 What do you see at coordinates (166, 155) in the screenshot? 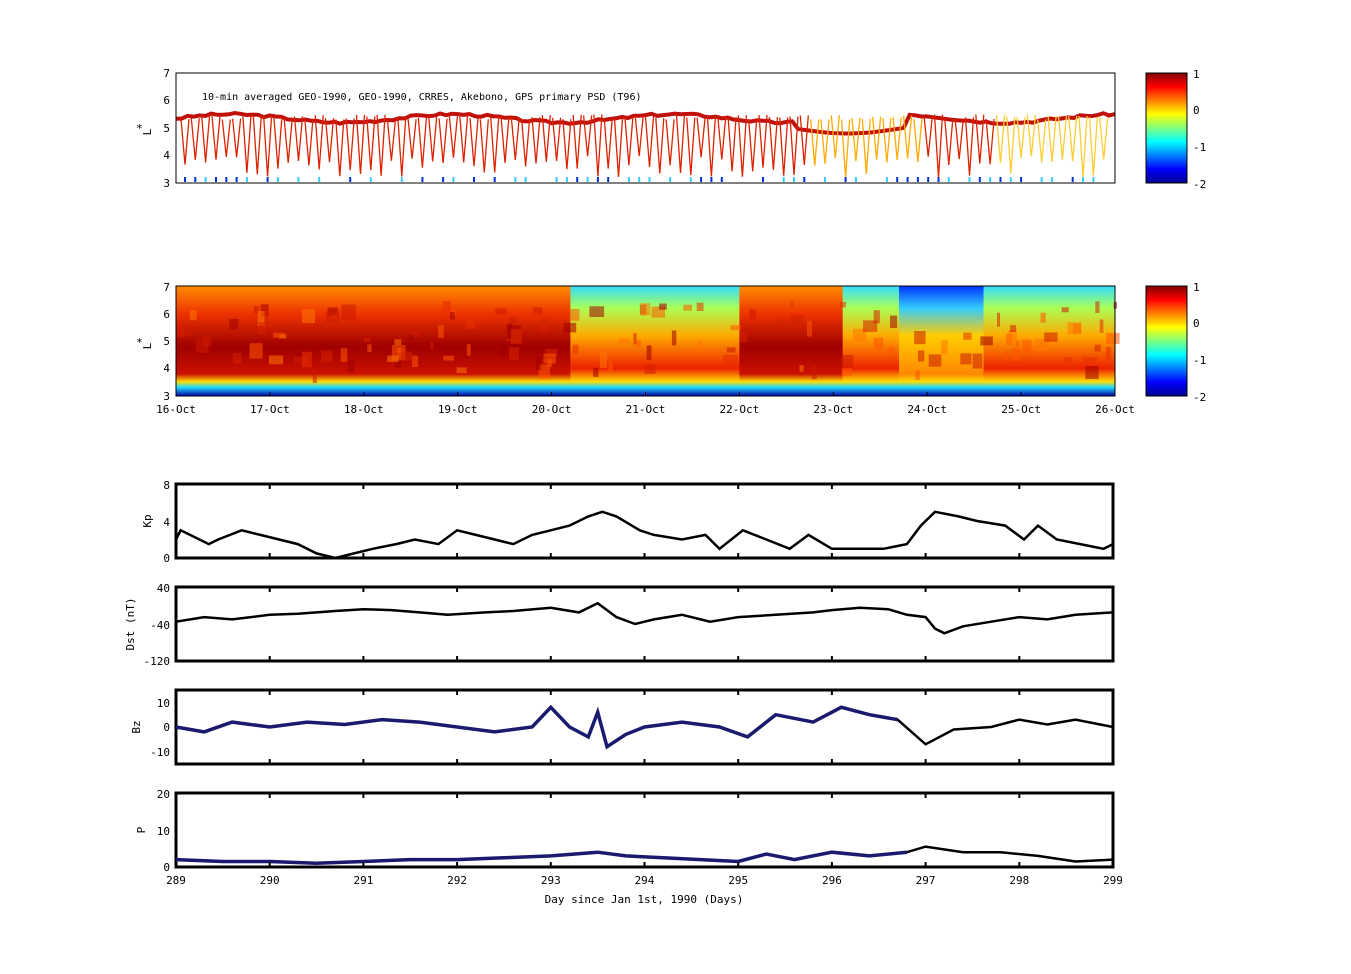
I see `panel1-ytick: 4` at bounding box center [166, 155].